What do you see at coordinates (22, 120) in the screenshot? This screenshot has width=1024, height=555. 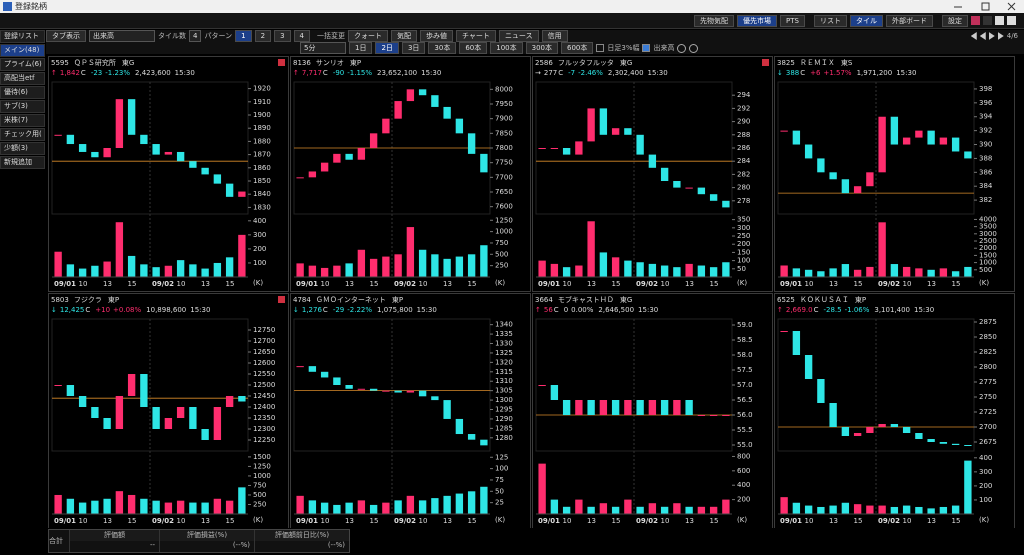 I see `sidebar-item: 米株(7)` at bounding box center [22, 120].